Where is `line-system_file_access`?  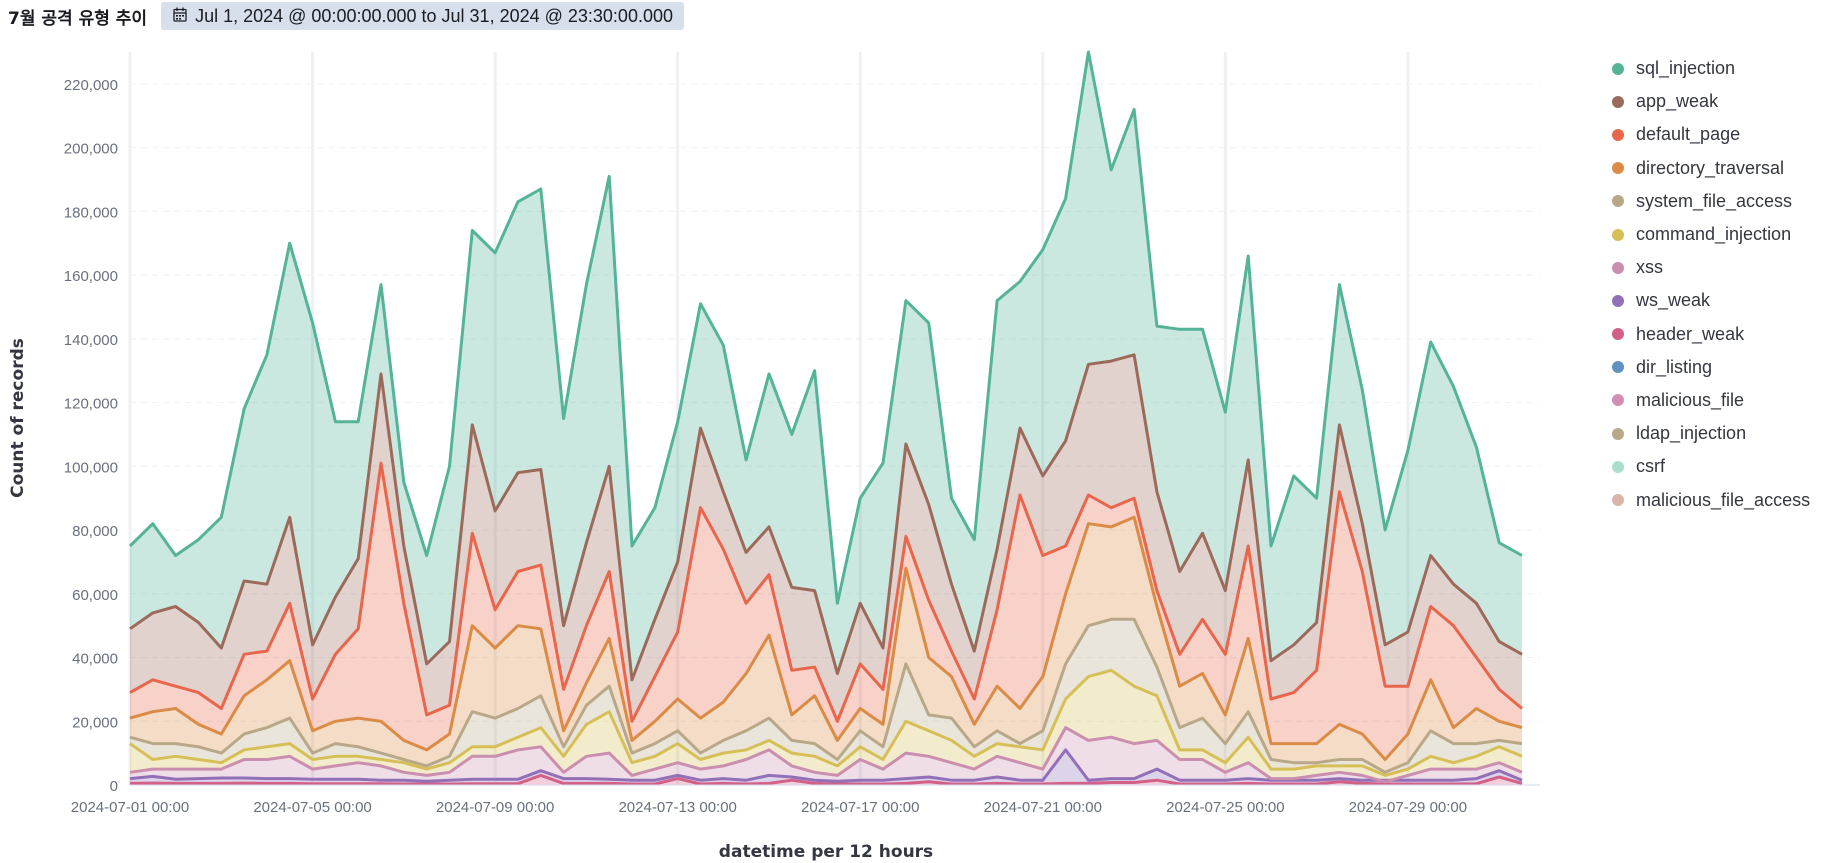
line-system_file_access is located at coordinates (826, 695).